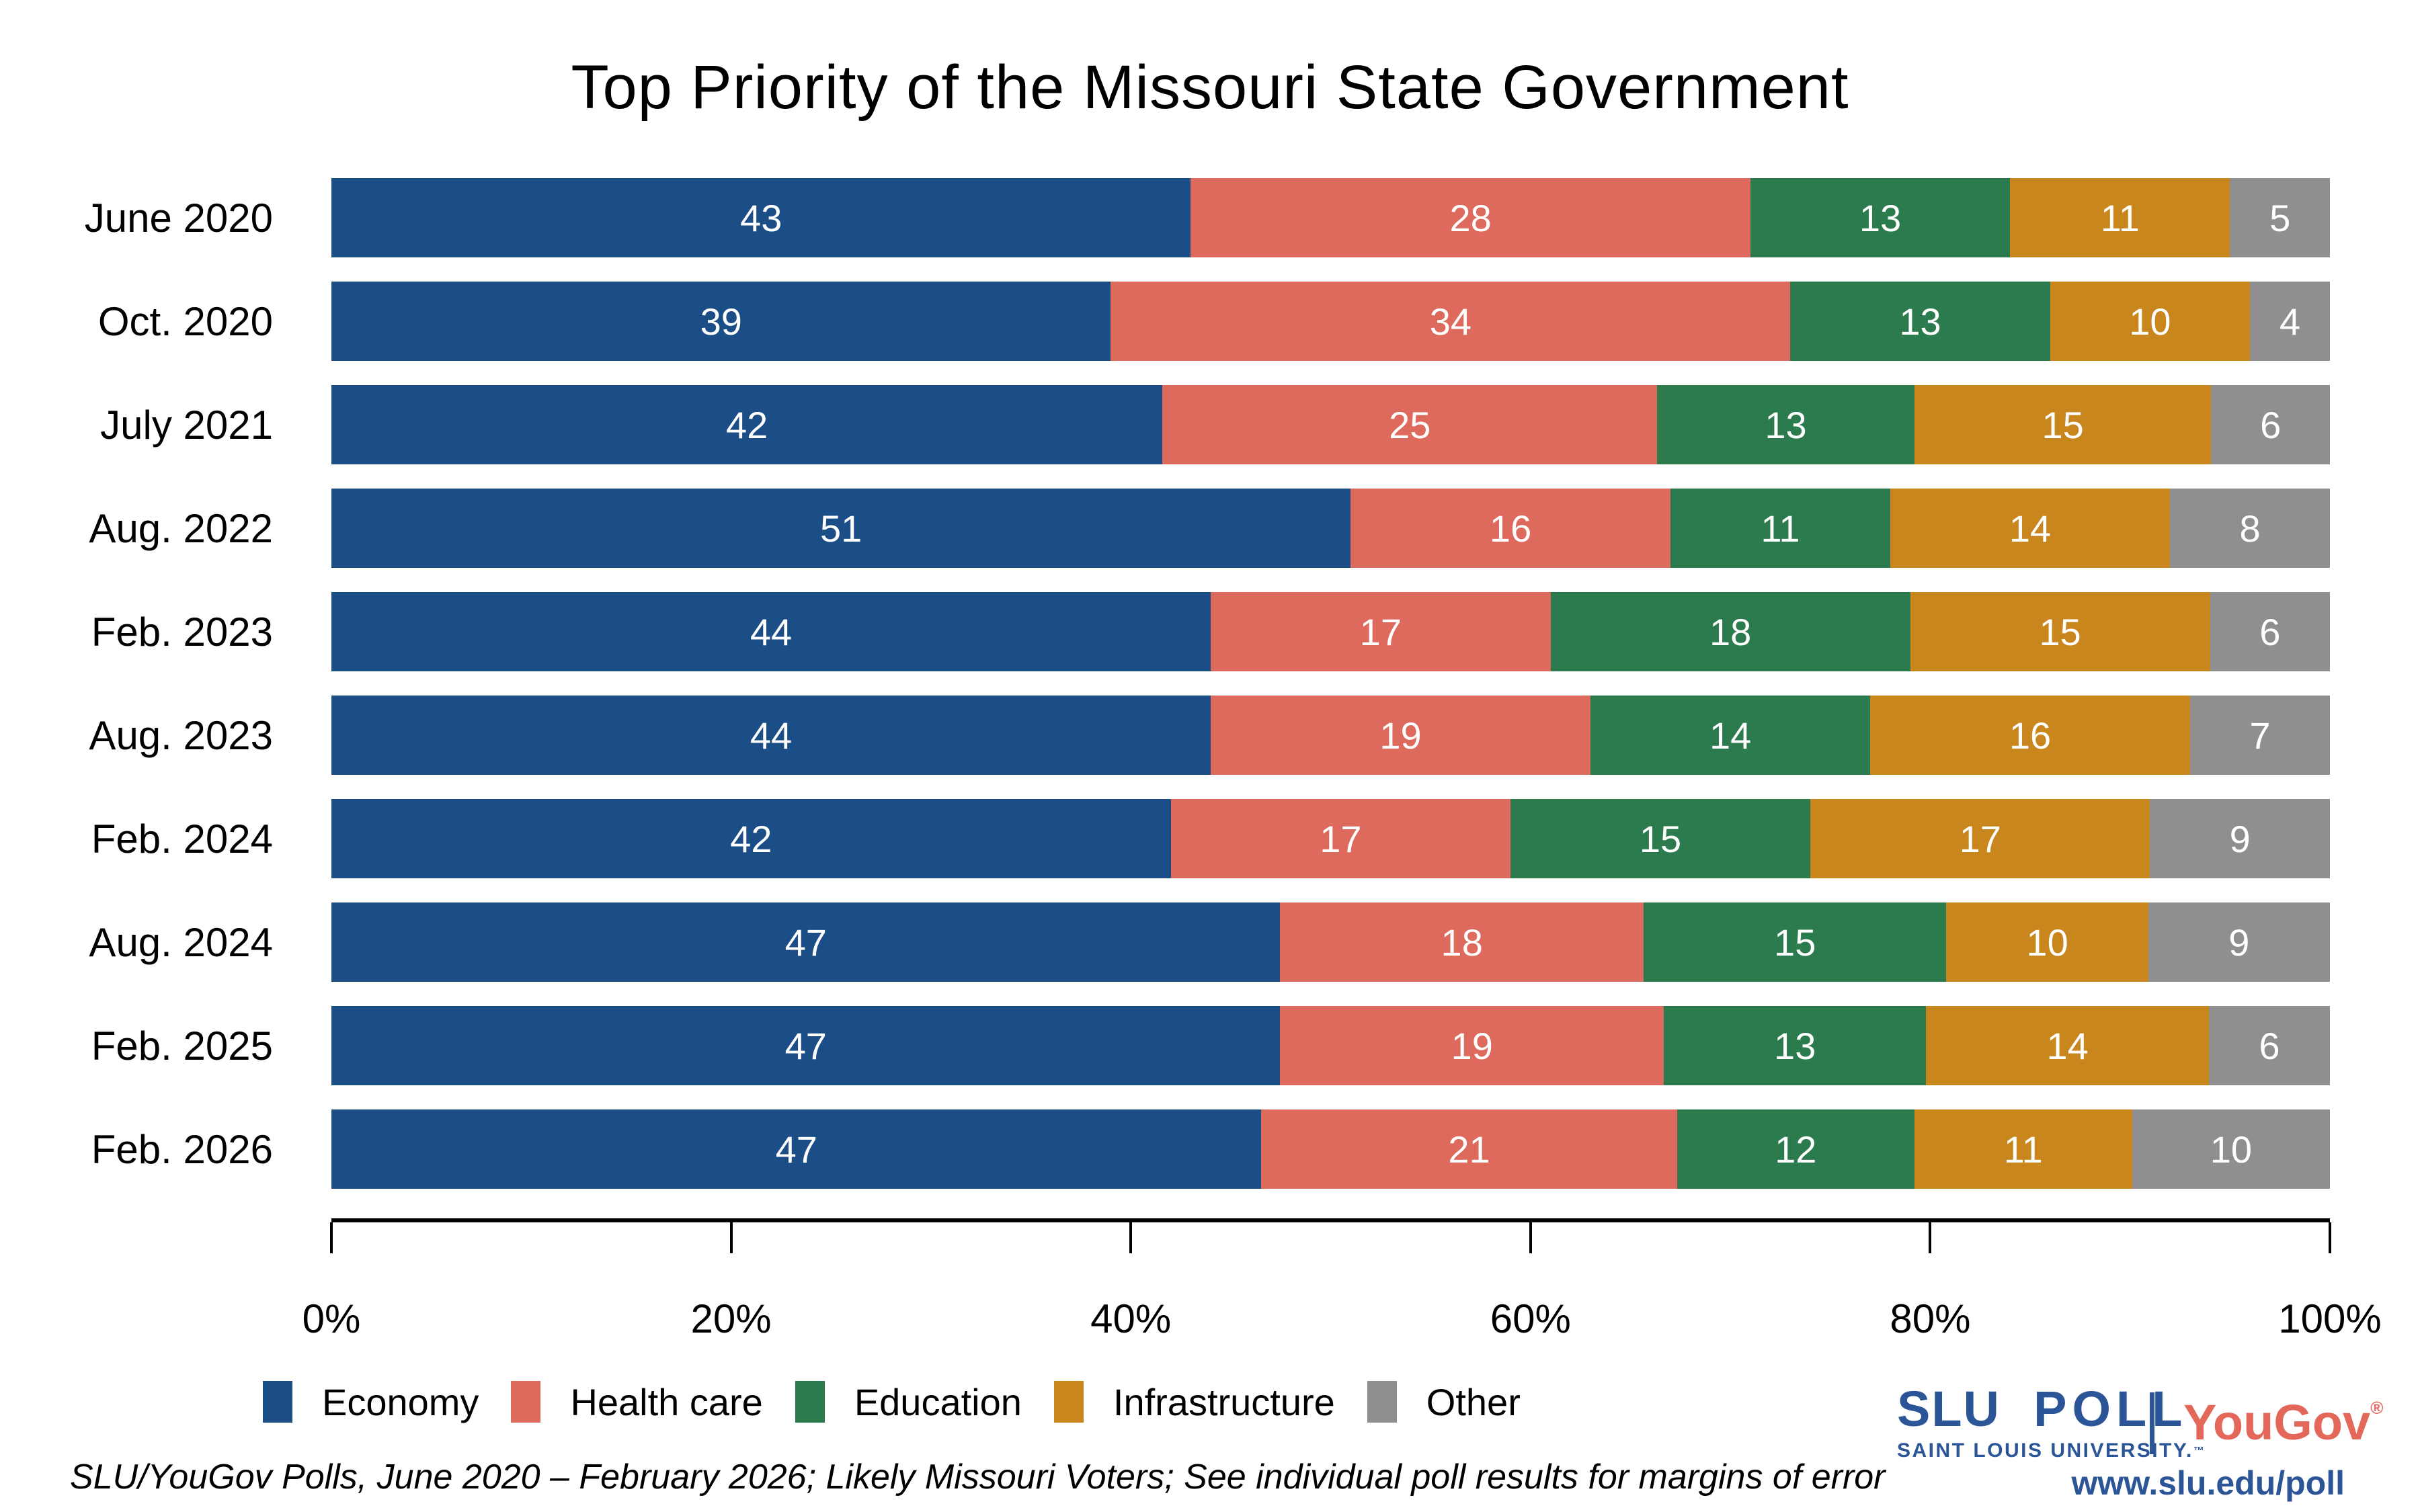 This screenshot has height=1512, width=2420. I want to click on bar-segment-economy: 44, so click(771, 632).